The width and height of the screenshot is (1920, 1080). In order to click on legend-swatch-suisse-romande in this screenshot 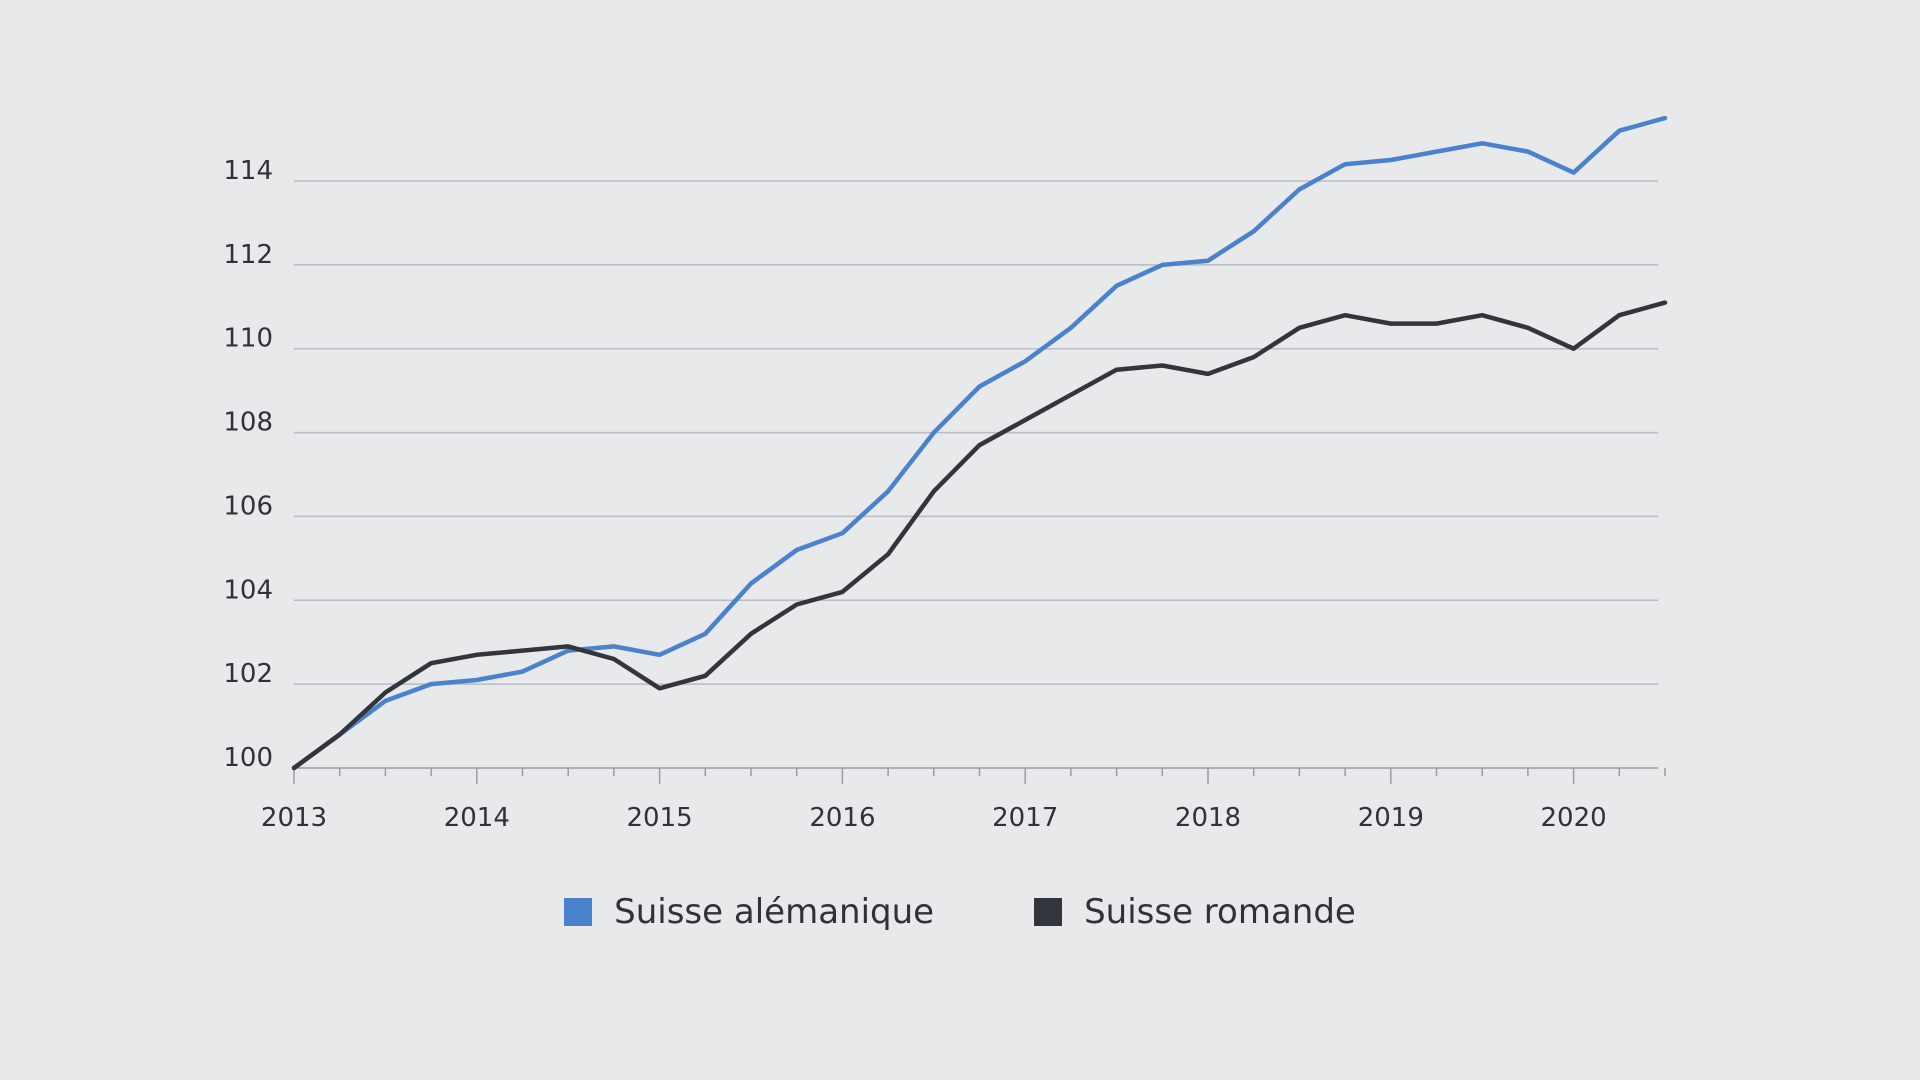, I will do `click(1048, 912)`.